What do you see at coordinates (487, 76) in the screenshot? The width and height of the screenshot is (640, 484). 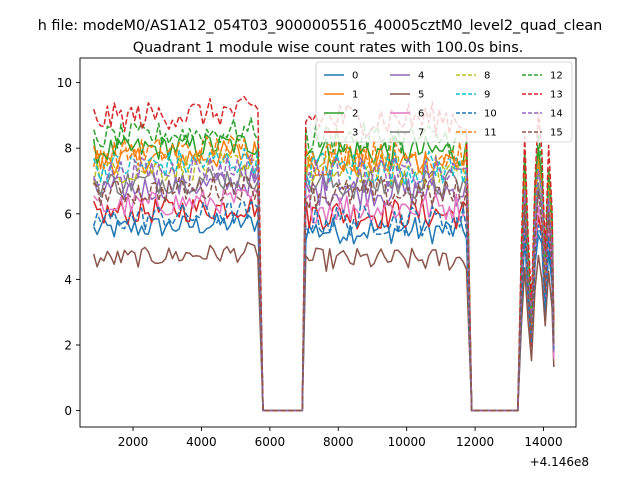 I see `legend-label-8: 8` at bounding box center [487, 76].